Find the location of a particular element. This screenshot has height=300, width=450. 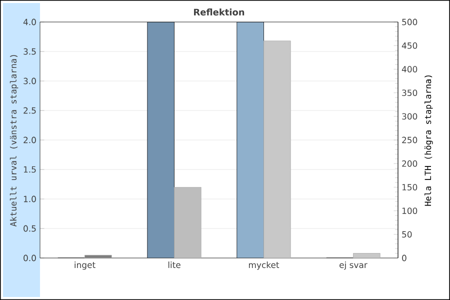

y2-tick-label: 150 is located at coordinates (410, 187).